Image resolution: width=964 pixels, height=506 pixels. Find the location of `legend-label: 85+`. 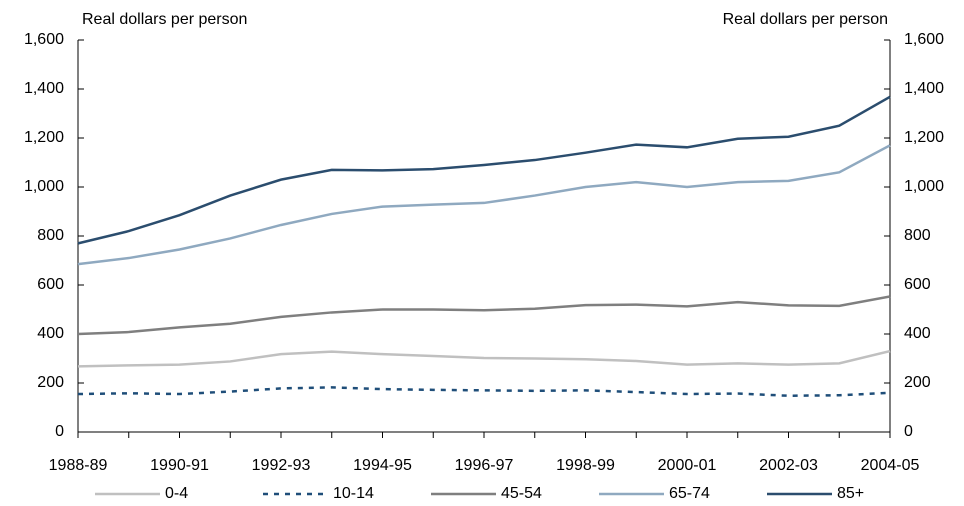

legend-label: 85+ is located at coordinates (850, 493).